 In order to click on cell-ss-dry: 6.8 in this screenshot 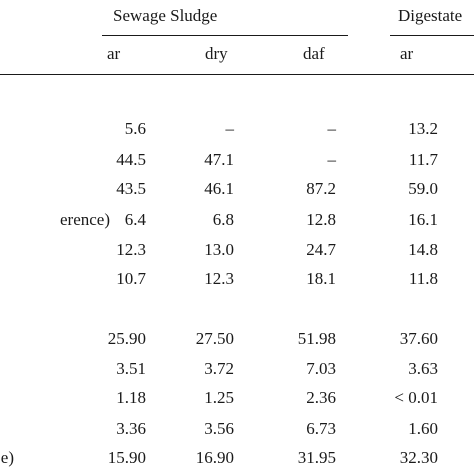, I will do `click(223, 219)`.